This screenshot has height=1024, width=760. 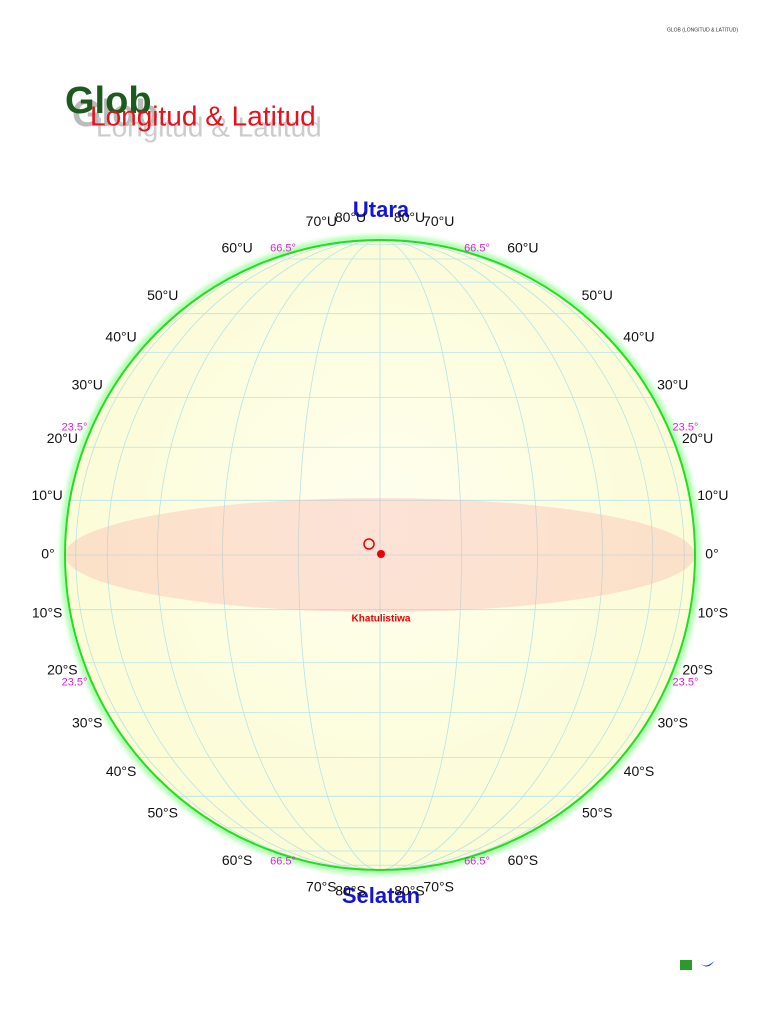 What do you see at coordinates (702, 30) in the screenshot?
I see `header-code: GLOB (LONGITUD & LATITUD)` at bounding box center [702, 30].